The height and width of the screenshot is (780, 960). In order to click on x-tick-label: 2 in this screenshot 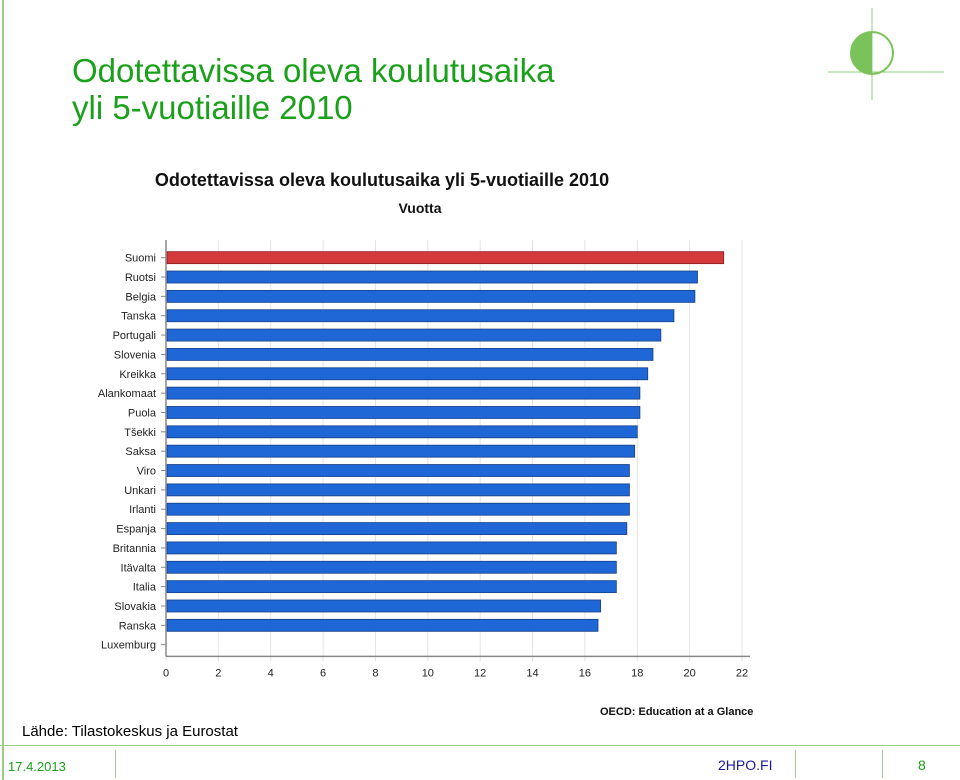, I will do `click(218, 673)`.